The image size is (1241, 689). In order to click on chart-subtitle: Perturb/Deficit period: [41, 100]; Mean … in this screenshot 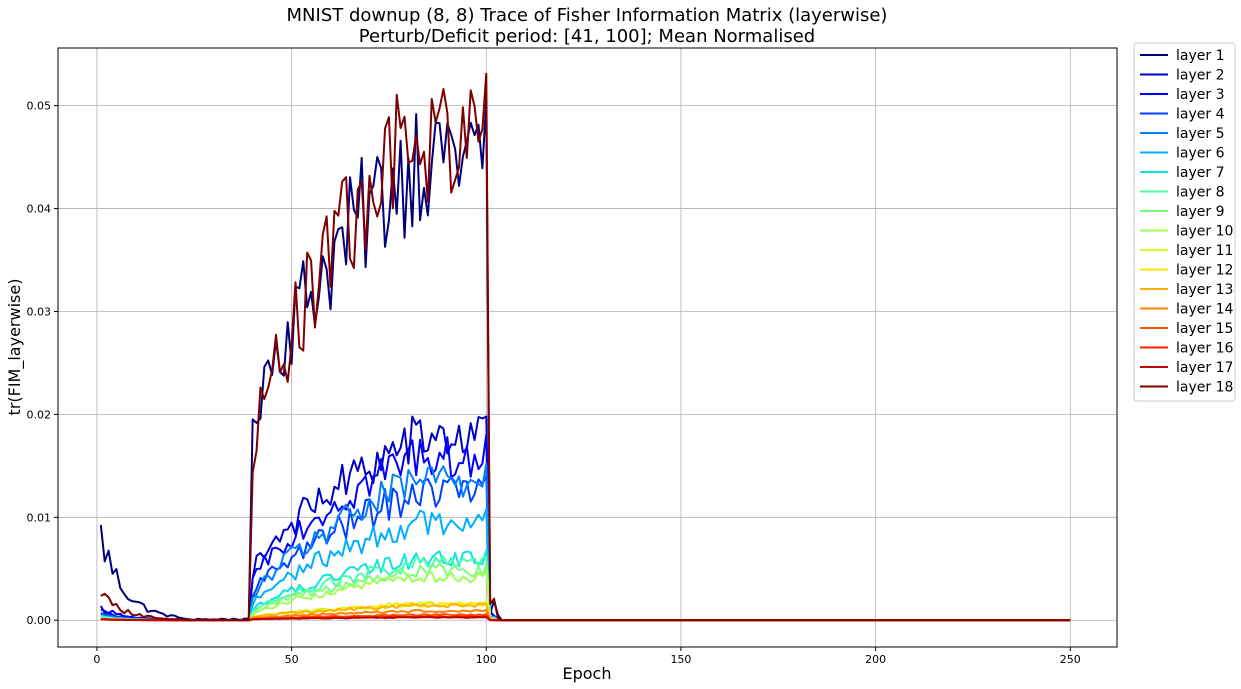, I will do `click(587, 36)`.